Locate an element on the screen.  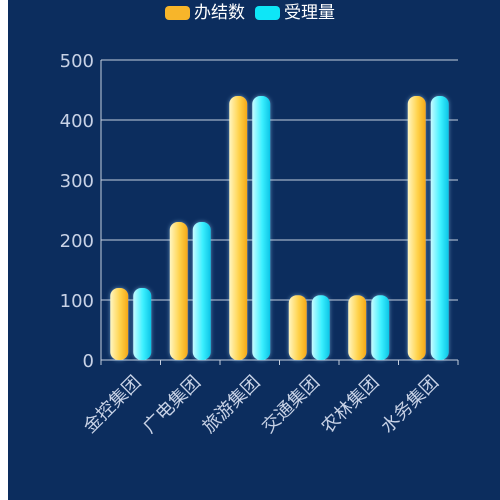
x-tick-label: 交通集团 is located at coordinates (291, 405).